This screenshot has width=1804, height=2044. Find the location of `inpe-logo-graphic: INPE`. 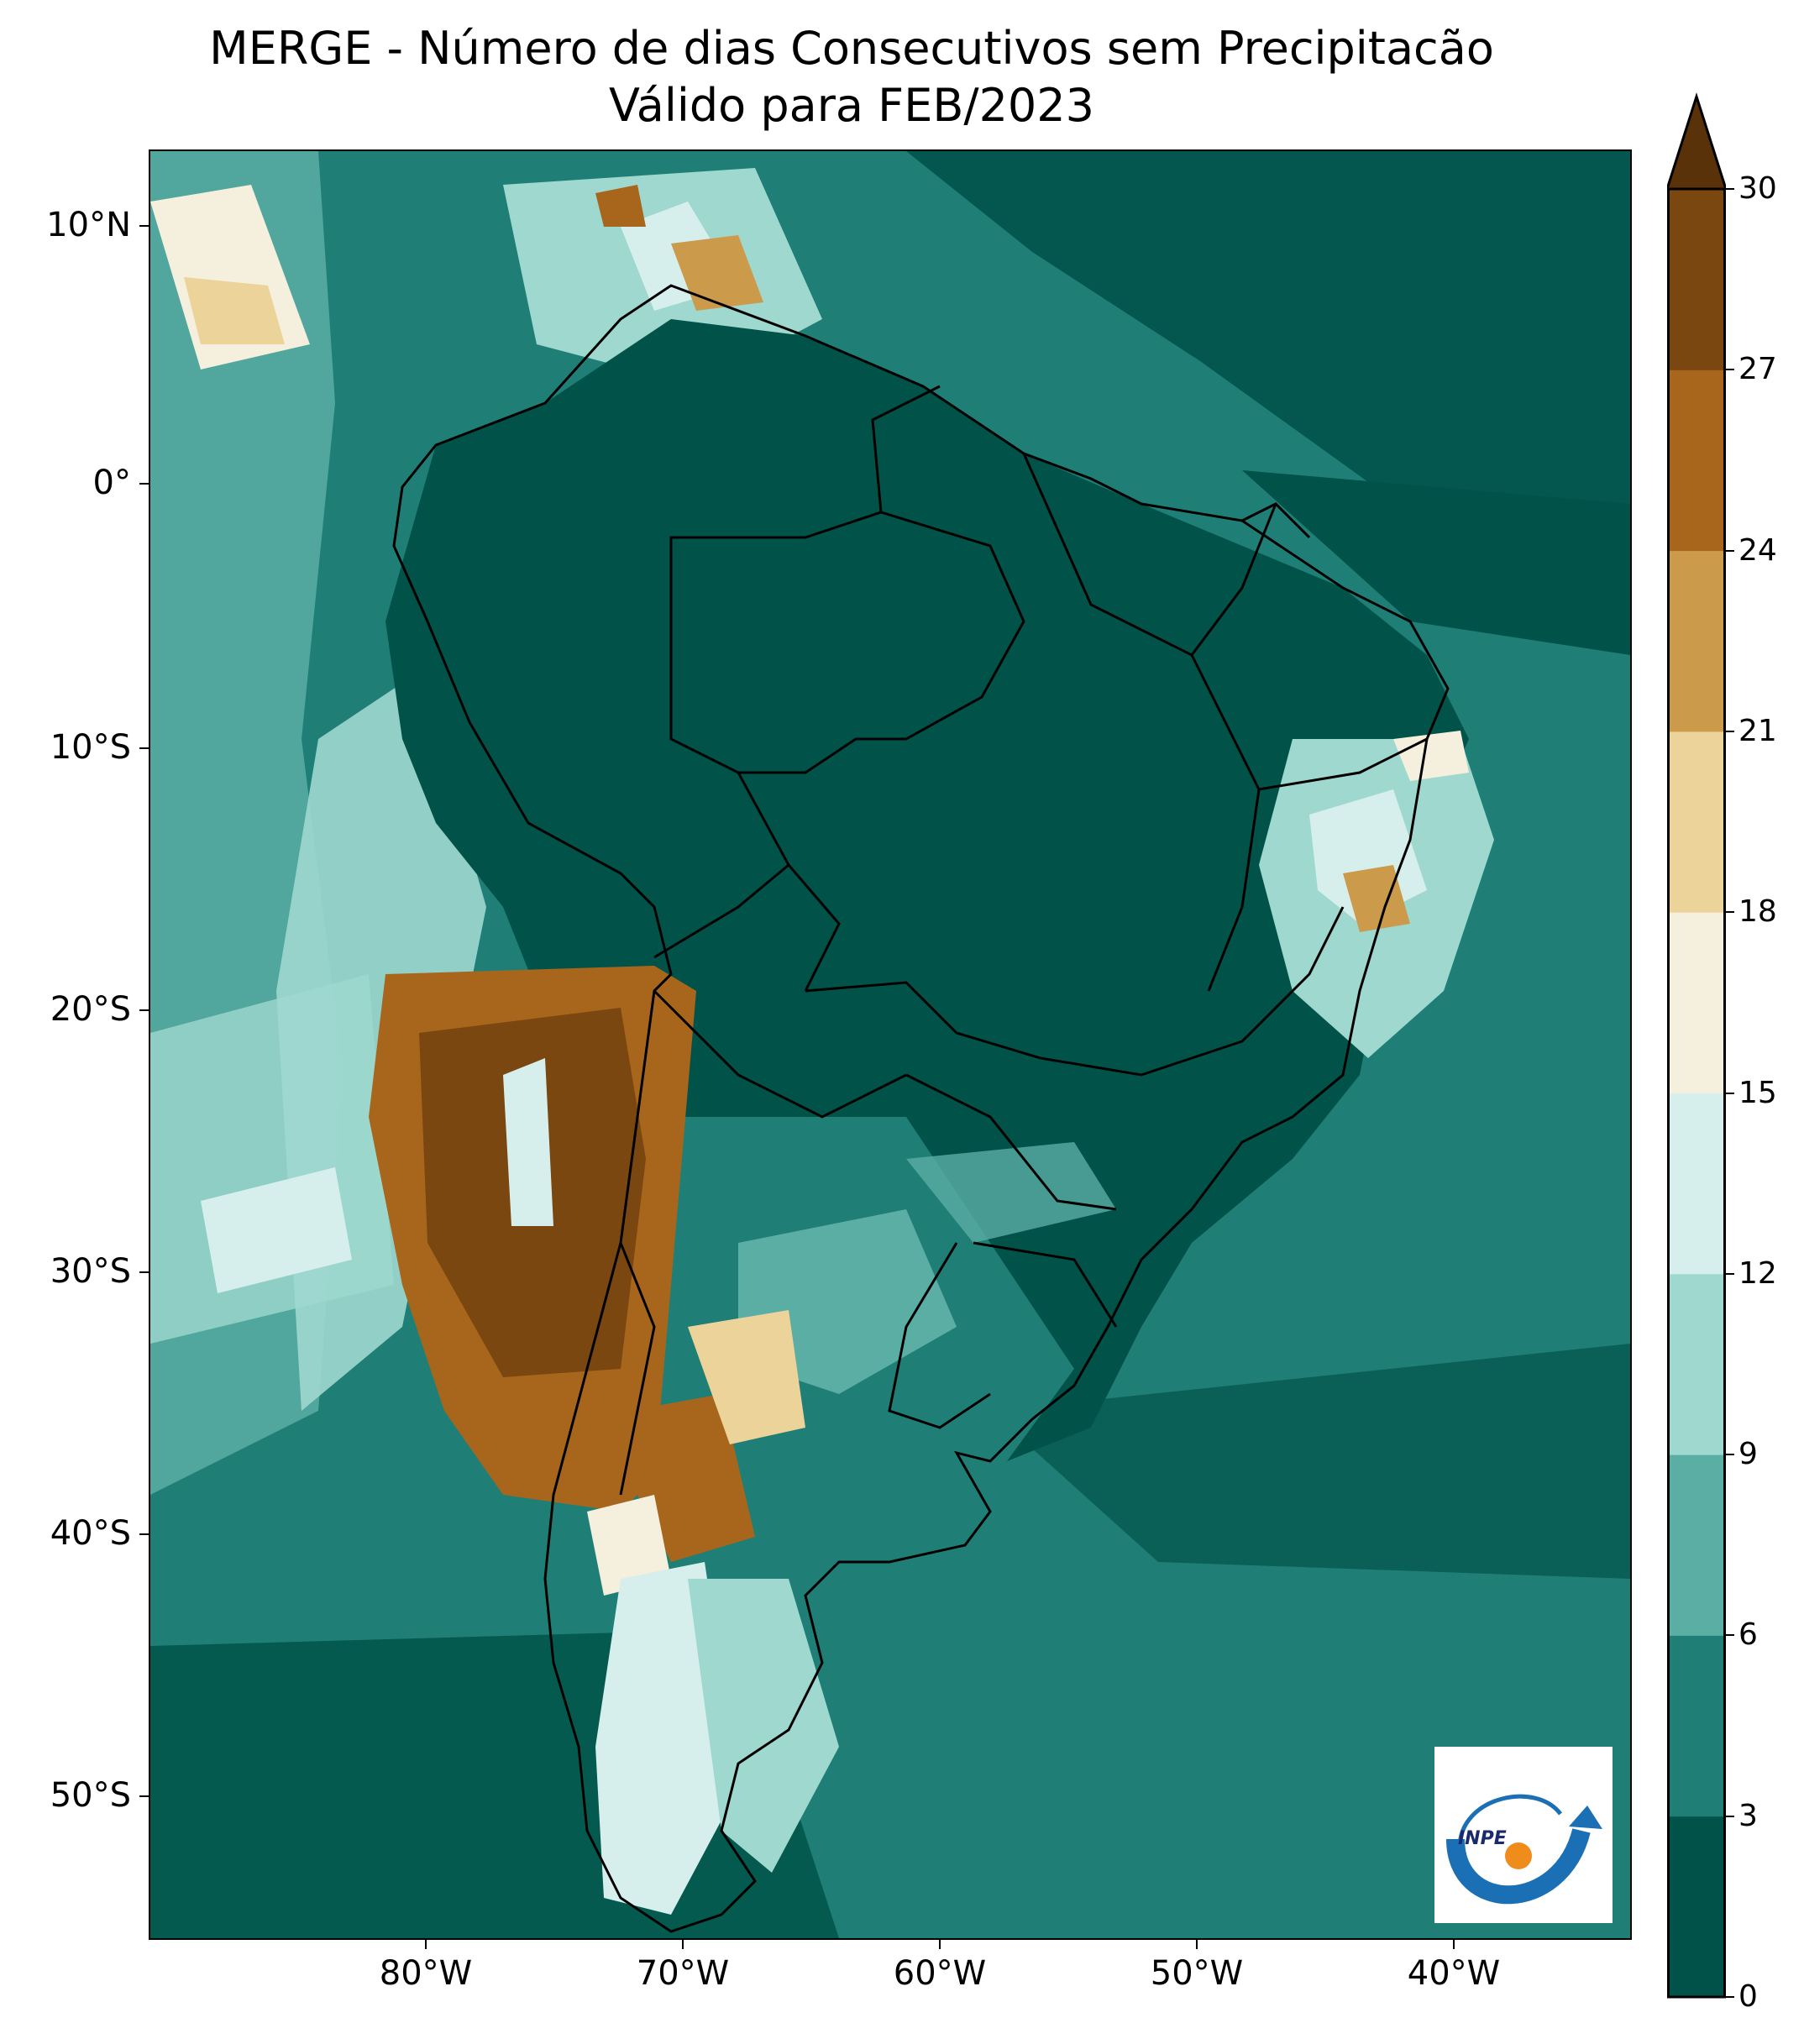

inpe-logo-graphic: INPE is located at coordinates (1524, 1849).